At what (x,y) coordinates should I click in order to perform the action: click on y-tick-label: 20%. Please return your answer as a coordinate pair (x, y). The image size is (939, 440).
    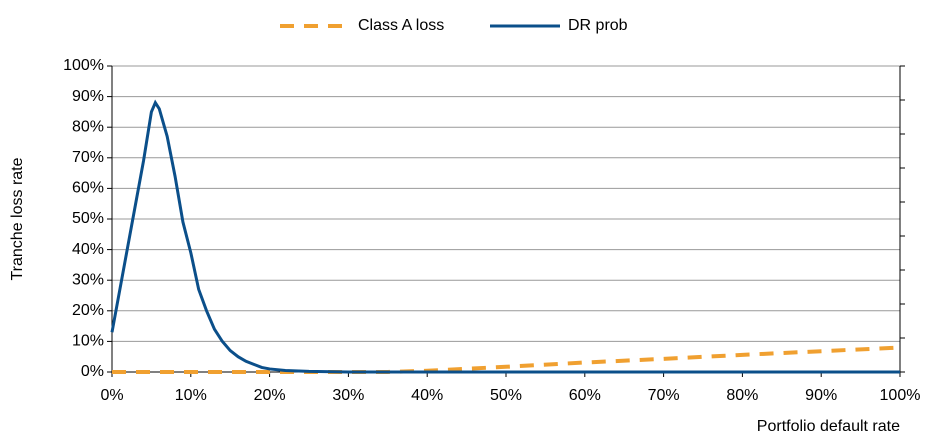
    Looking at the image, I should click on (88, 310).